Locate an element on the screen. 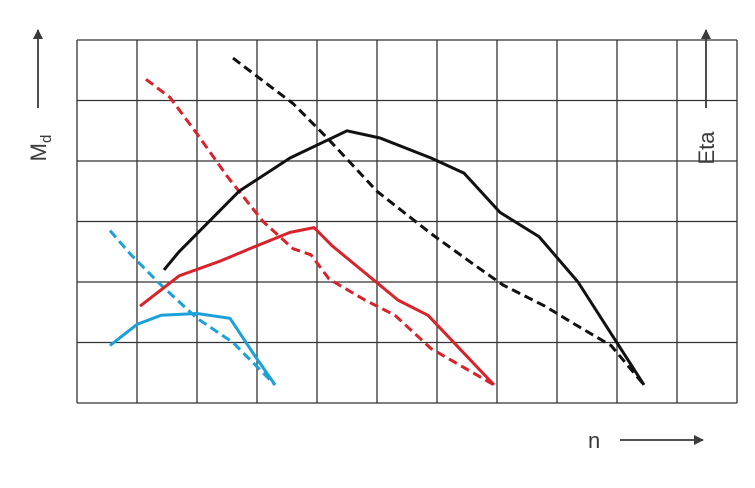 Image resolution: width=755 pixels, height=488 pixels. y-axis-right-label-group: Eta is located at coordinates (706, 148).